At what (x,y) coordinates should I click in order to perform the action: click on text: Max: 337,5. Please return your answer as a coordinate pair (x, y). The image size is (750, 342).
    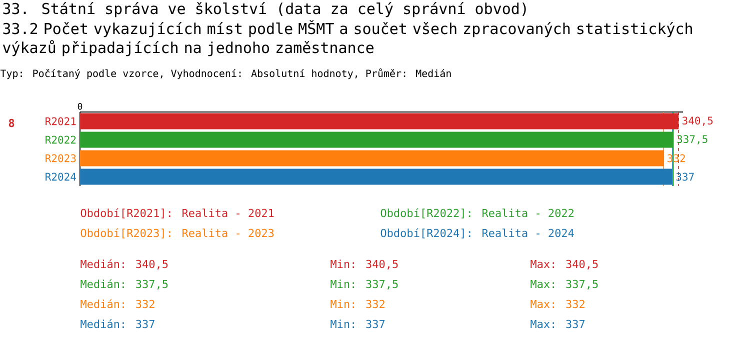
    Looking at the image, I should click on (564, 285).